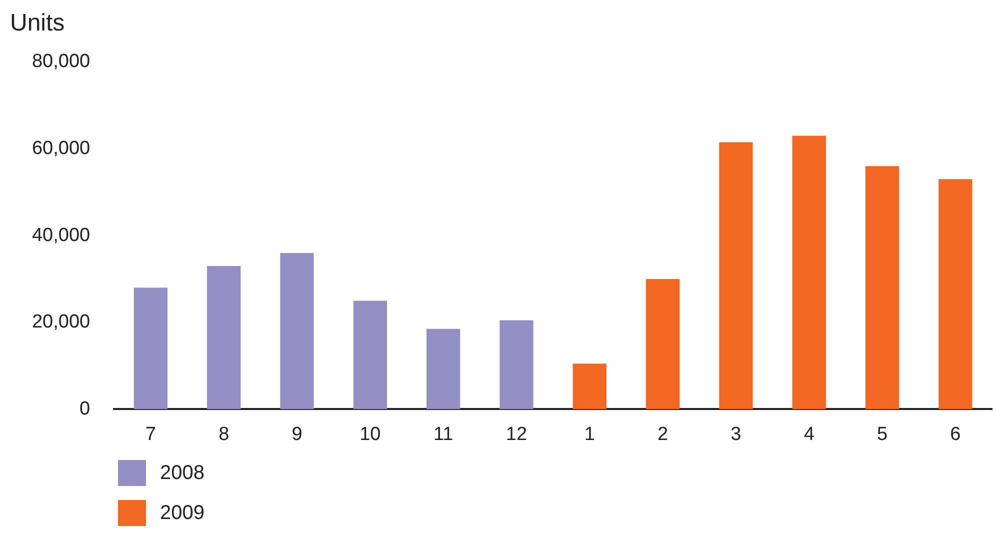 The width and height of the screenshot is (996, 547). I want to click on x-tick-label: 2, so click(663, 434).